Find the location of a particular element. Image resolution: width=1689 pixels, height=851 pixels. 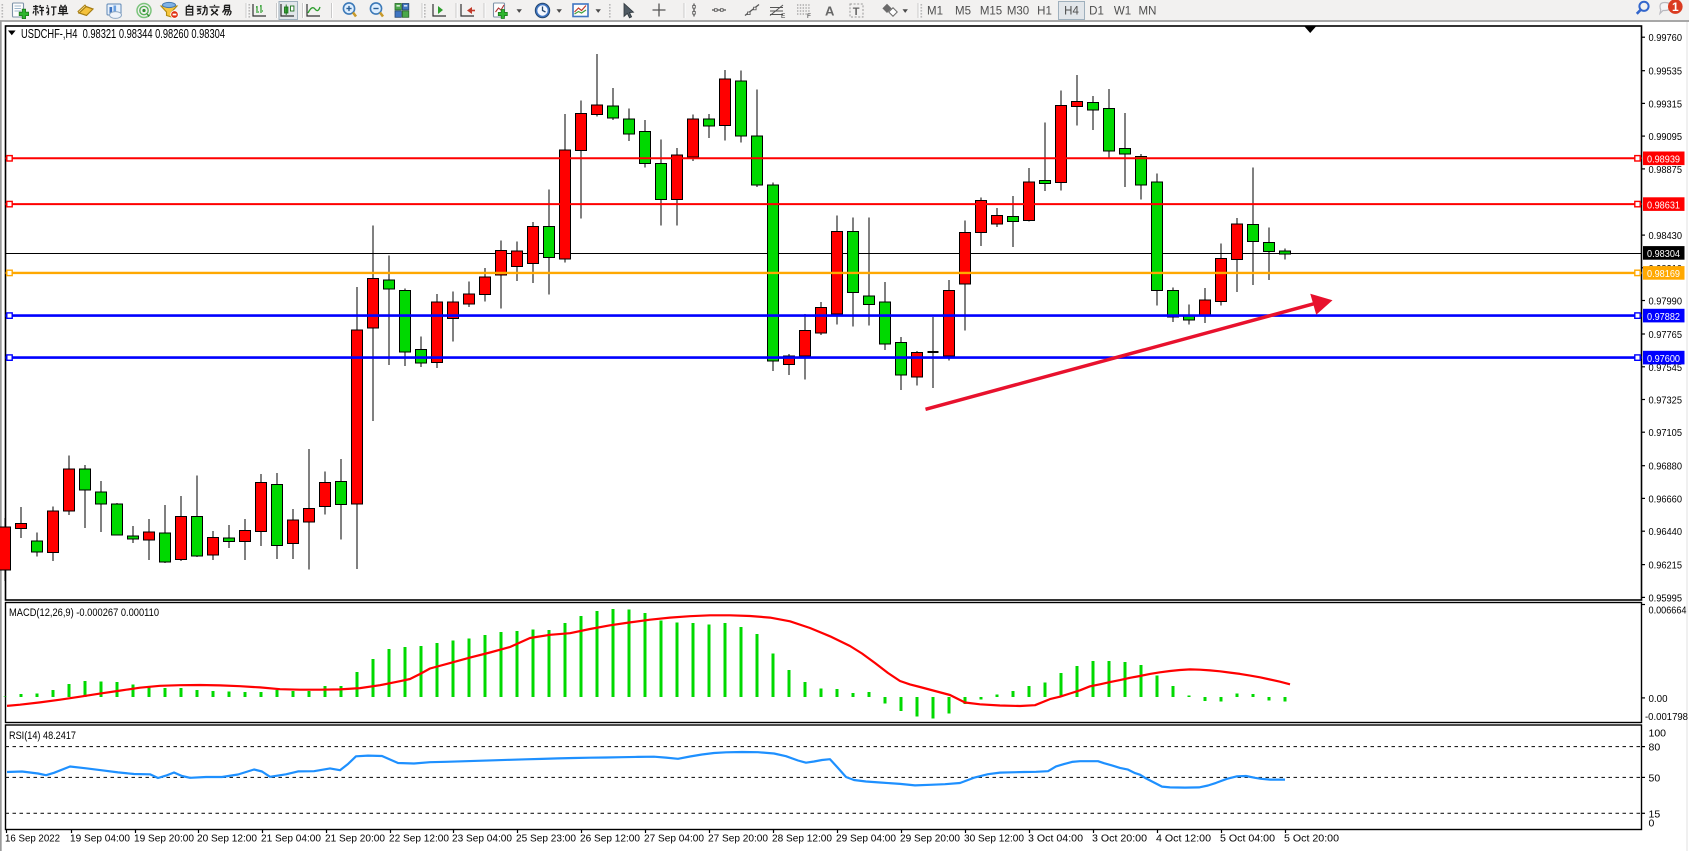

svg-text: 3 Oct 20:00 is located at coordinates (1119, 839).